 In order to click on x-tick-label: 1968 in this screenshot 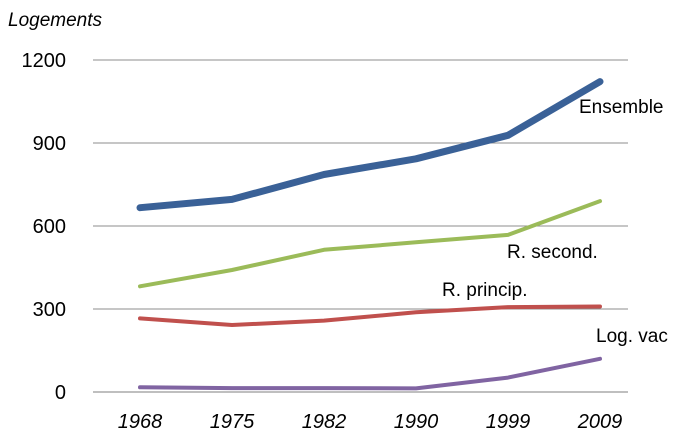, I will do `click(140, 422)`.